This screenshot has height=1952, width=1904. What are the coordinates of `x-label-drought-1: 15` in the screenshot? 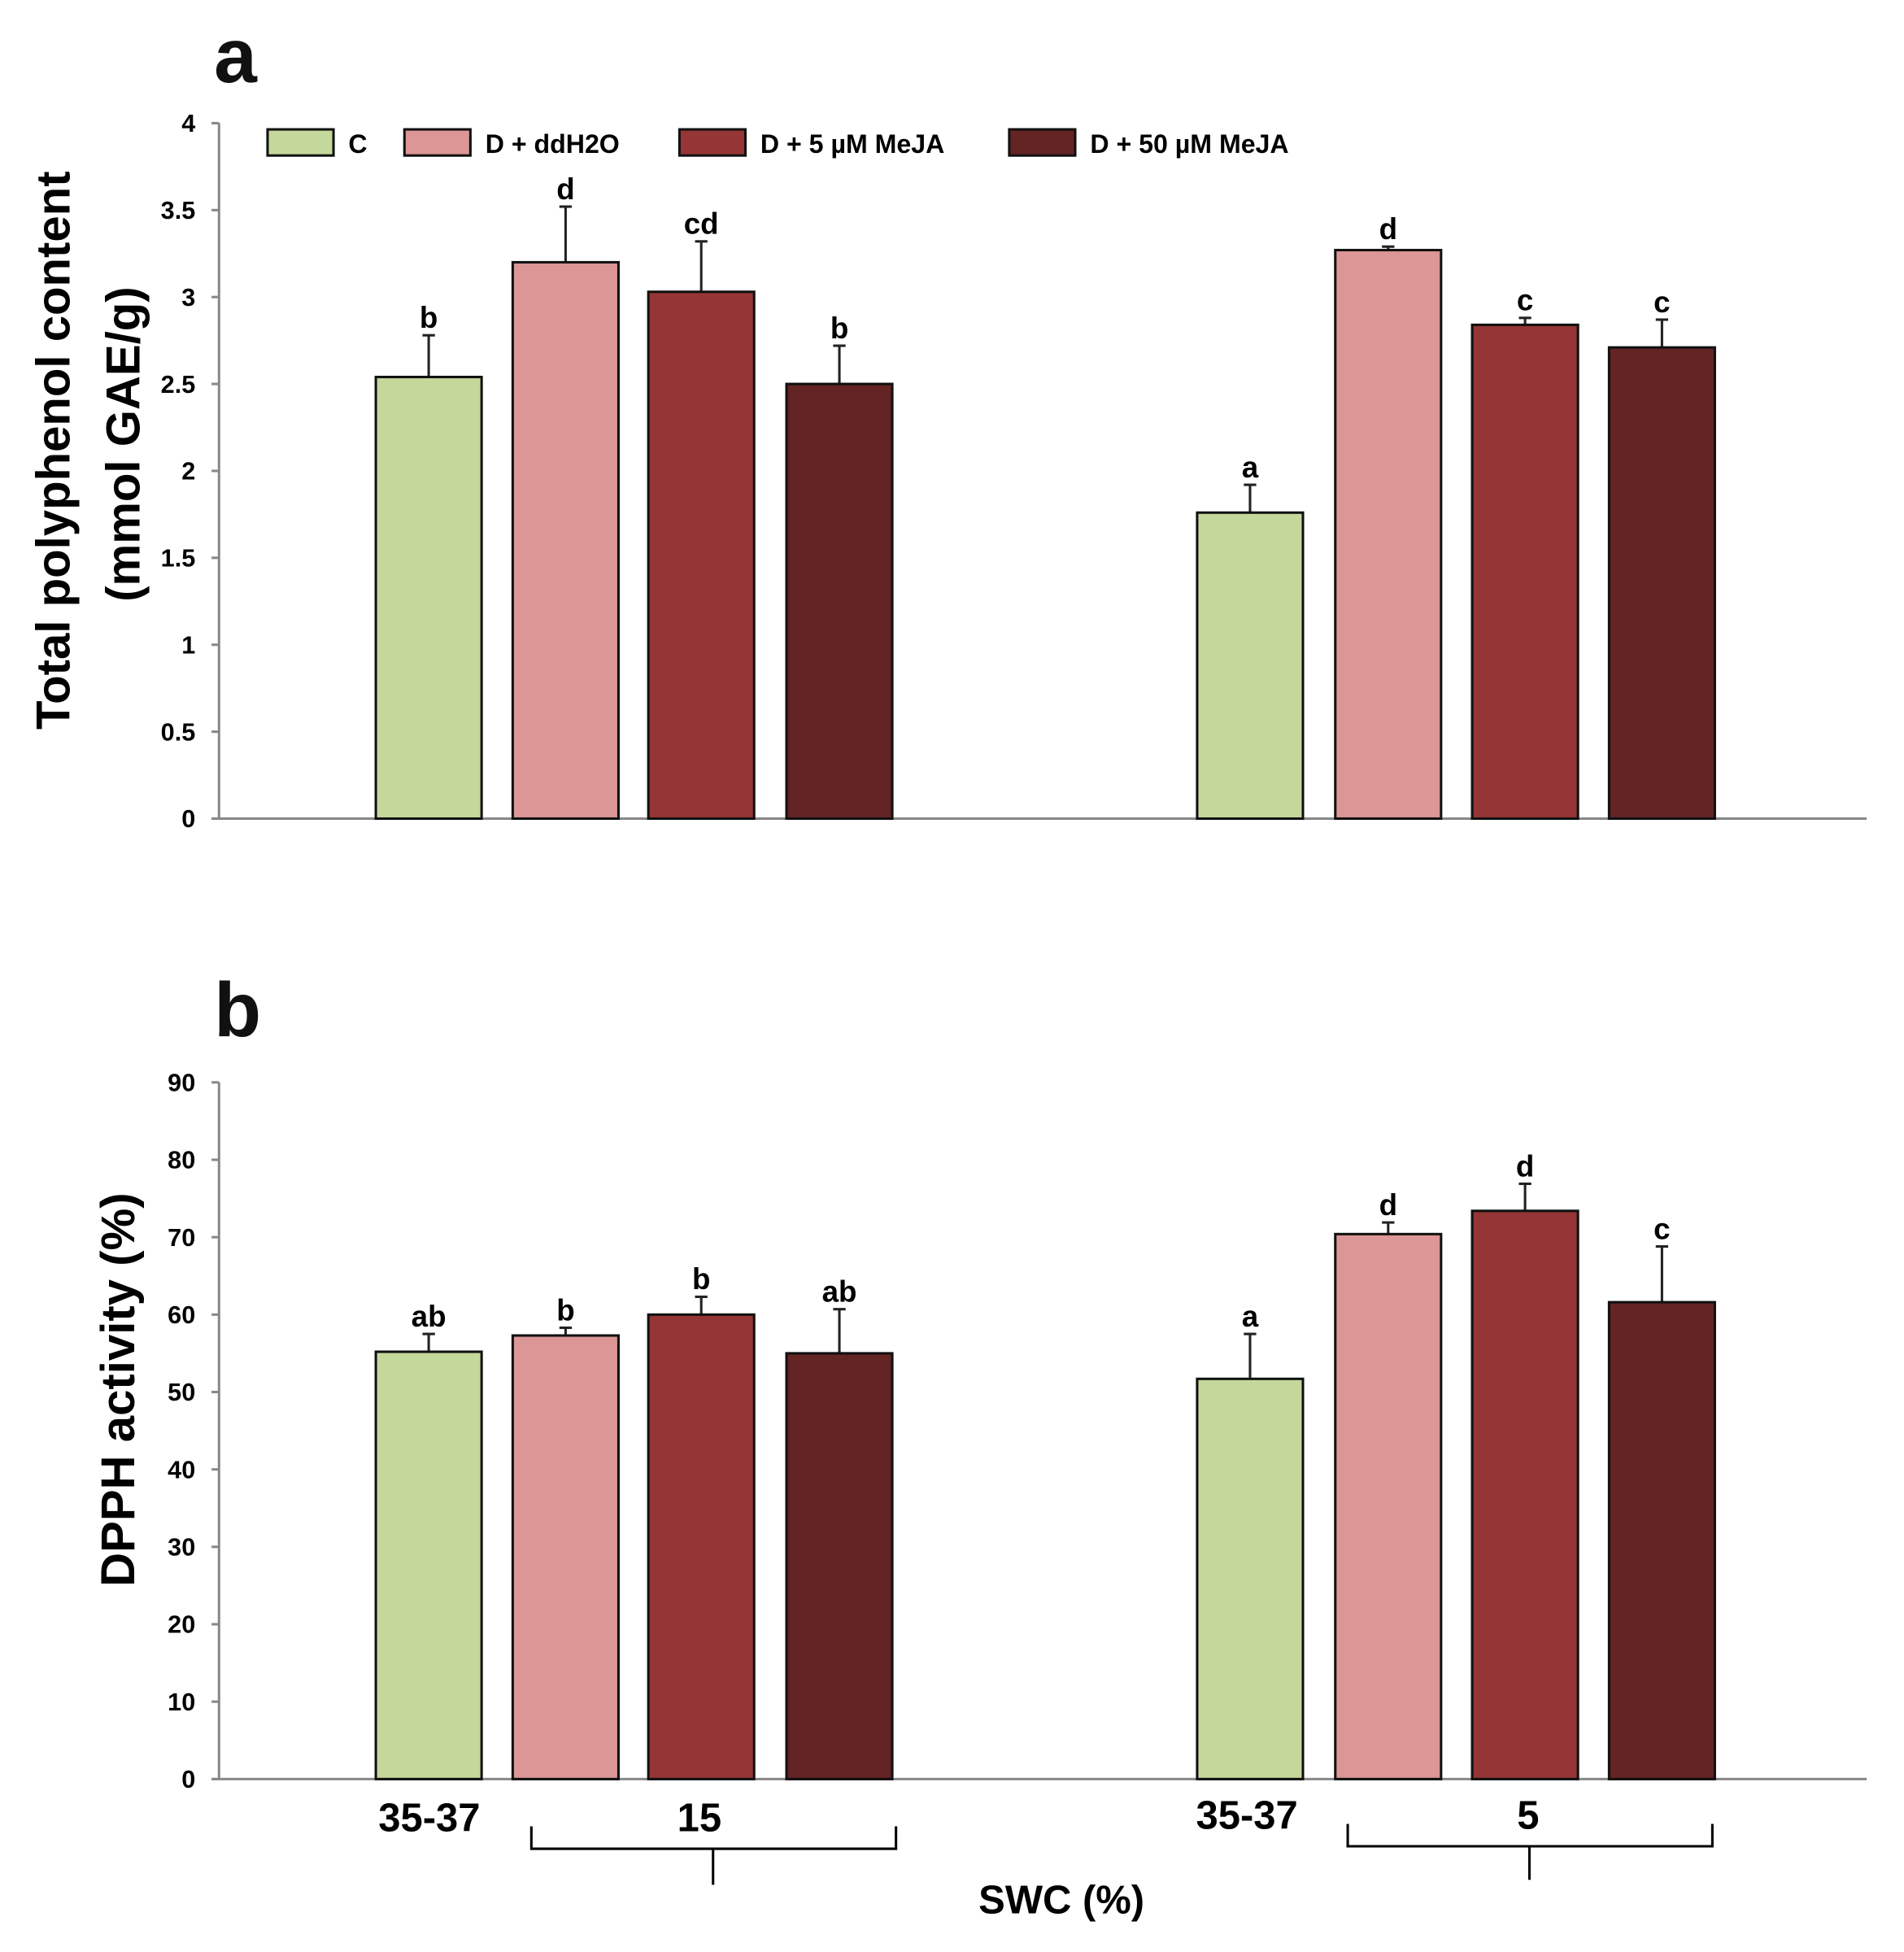 It's located at (699, 1819).